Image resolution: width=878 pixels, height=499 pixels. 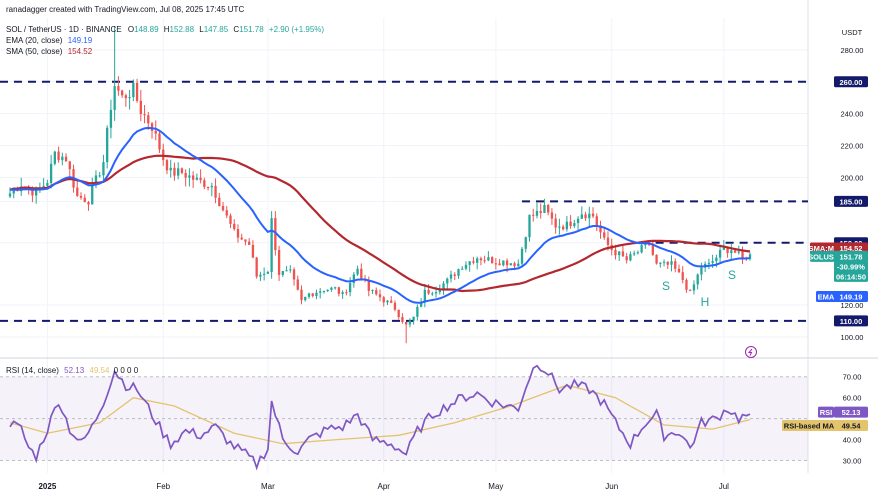 What do you see at coordinates (852, 114) in the screenshot?
I see `price-tick-label: 240.00` at bounding box center [852, 114].